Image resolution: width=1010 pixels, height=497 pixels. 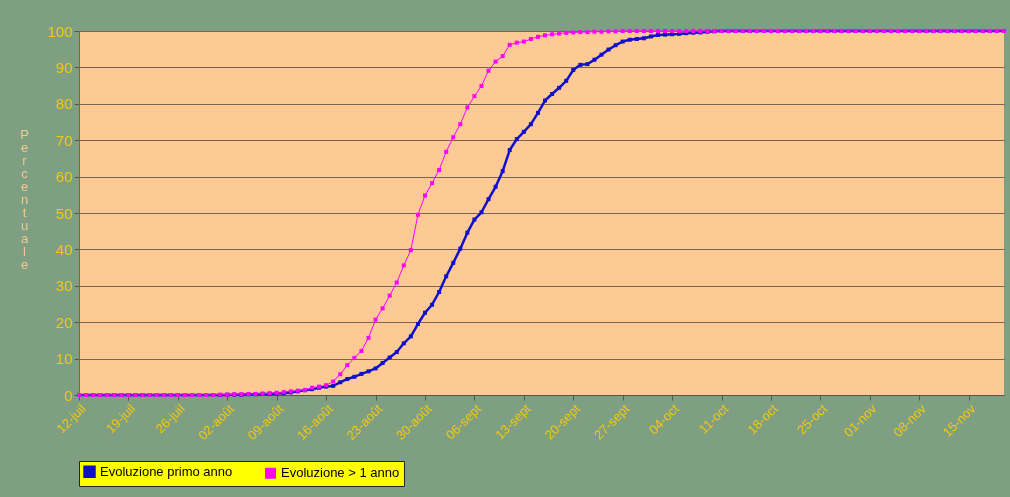 What do you see at coordinates (166, 471) in the screenshot?
I see `legend-label: Evoluzione primo anno` at bounding box center [166, 471].